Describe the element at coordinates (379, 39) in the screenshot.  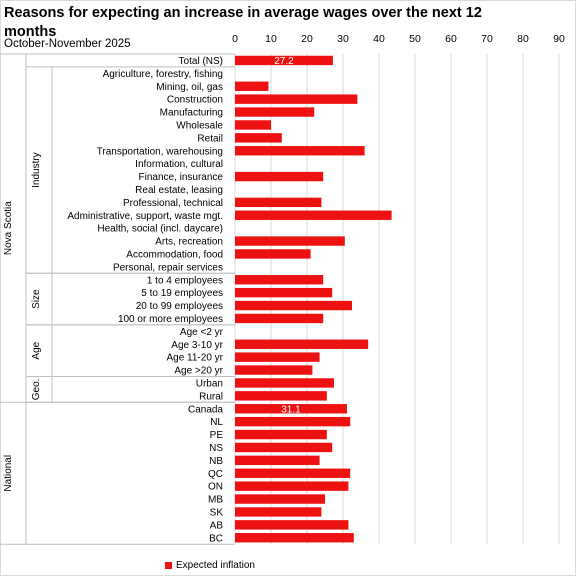
I see `x-tick-label: 40` at that location.